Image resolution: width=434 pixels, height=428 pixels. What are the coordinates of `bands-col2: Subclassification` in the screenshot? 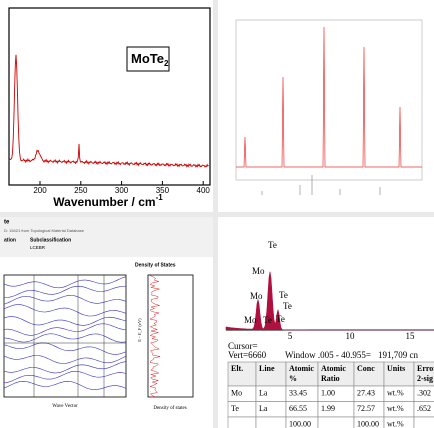 It's located at (50, 240).